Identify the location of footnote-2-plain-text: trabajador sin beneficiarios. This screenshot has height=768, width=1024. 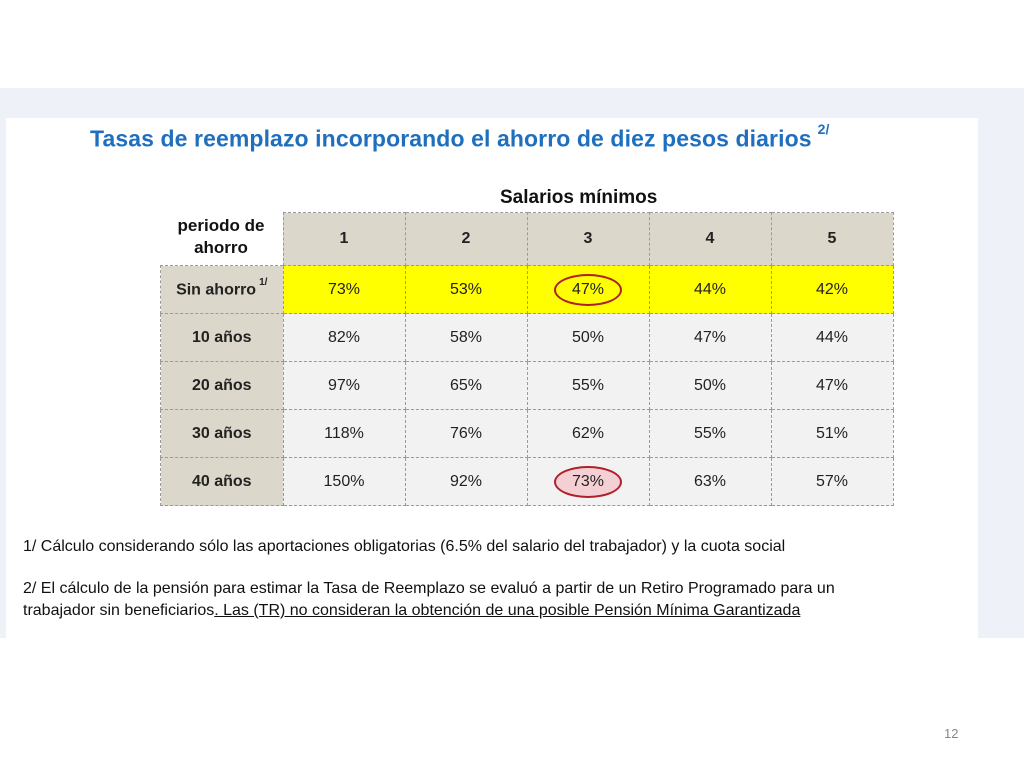
(119, 610).